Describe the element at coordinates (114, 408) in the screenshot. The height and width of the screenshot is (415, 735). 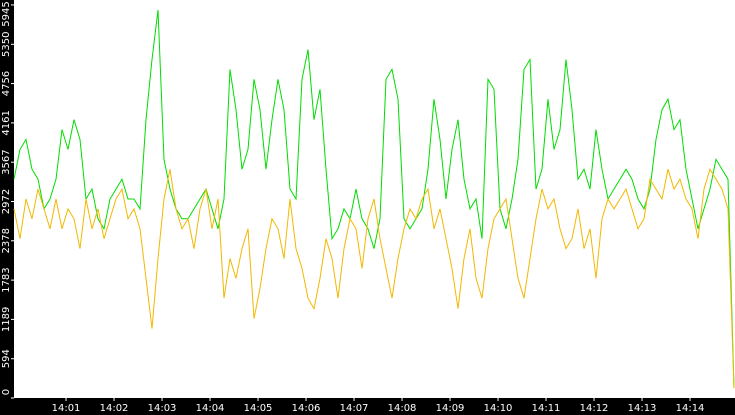
I see `x-tick-label: 14:02` at that location.